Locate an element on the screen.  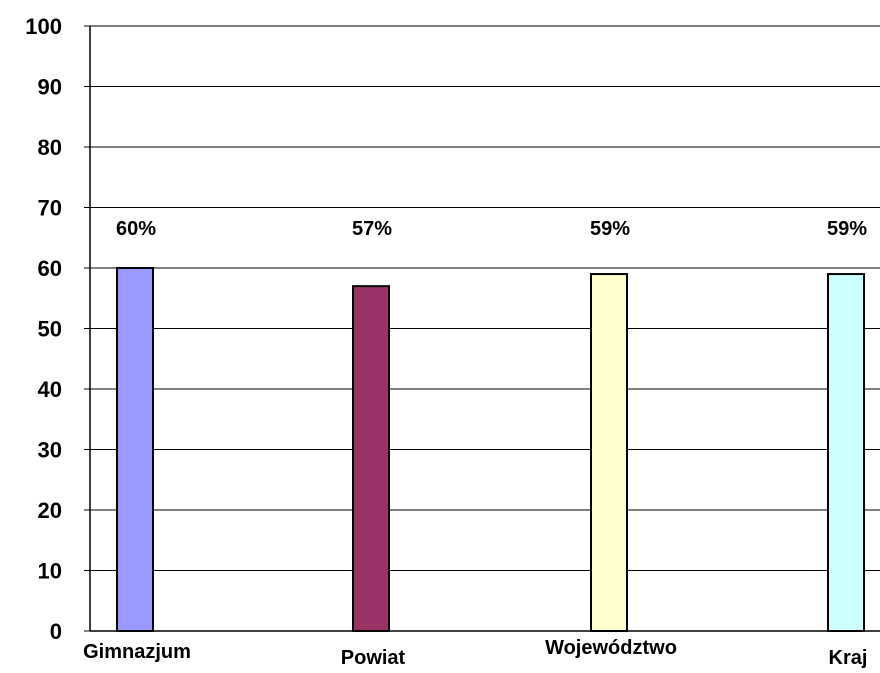
category-label: Gimnazjum is located at coordinates (137, 652).